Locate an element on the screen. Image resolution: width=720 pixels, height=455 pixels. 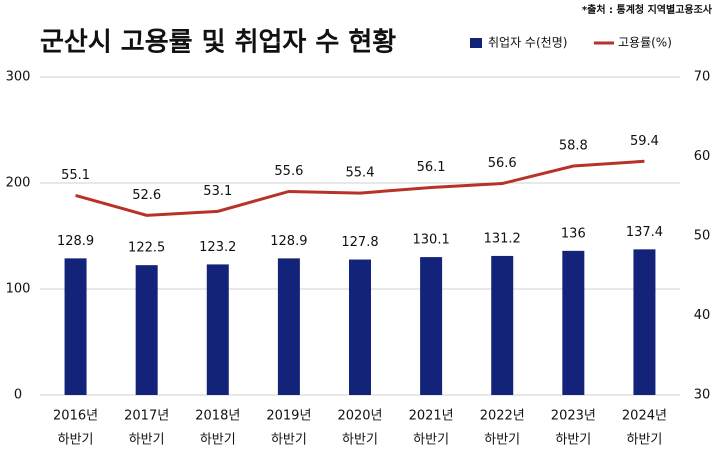
x-tick-label: 2018년 is located at coordinates (217, 416).